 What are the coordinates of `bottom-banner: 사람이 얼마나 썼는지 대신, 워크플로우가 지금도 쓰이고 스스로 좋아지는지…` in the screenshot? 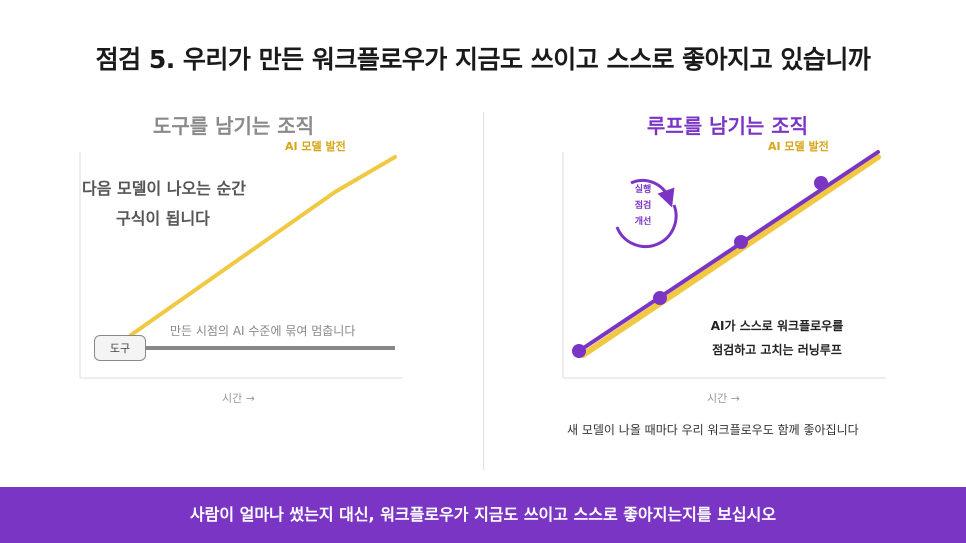 It's located at (483, 515).